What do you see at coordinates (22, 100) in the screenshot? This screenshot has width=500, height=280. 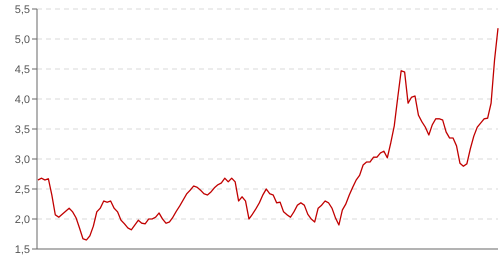 I see `y-tick-label: 4,0` at bounding box center [22, 100].